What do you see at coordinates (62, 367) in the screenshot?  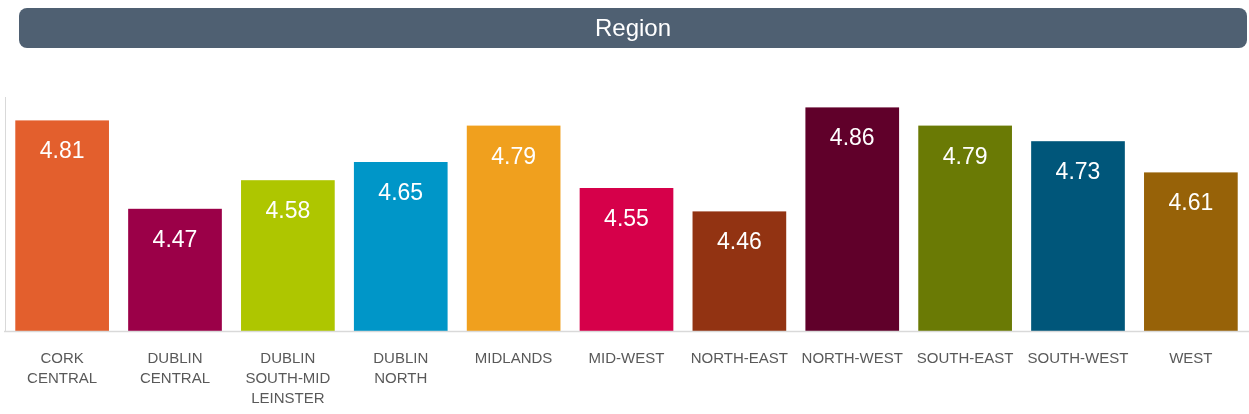 I see `x-tick-label: CORK CENTRAL` at bounding box center [62, 367].